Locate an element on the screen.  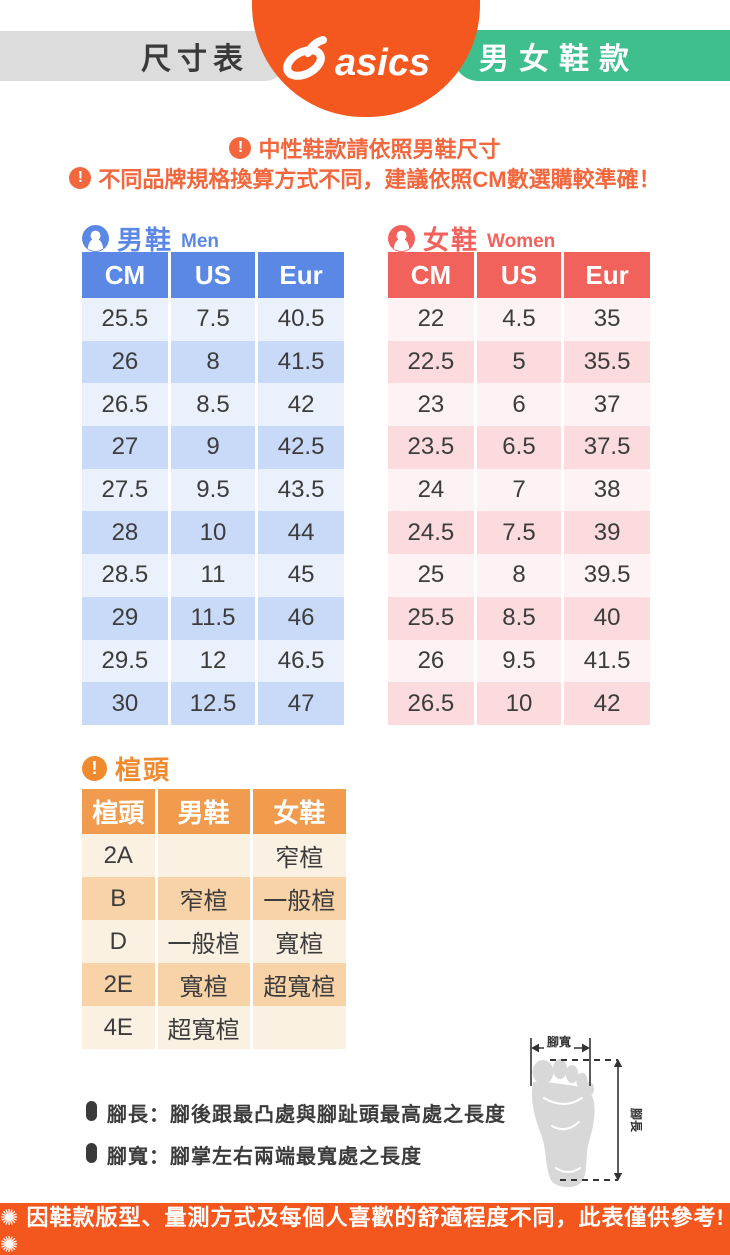
table-row: 22.5 5 35.5 is located at coordinates (519, 362).